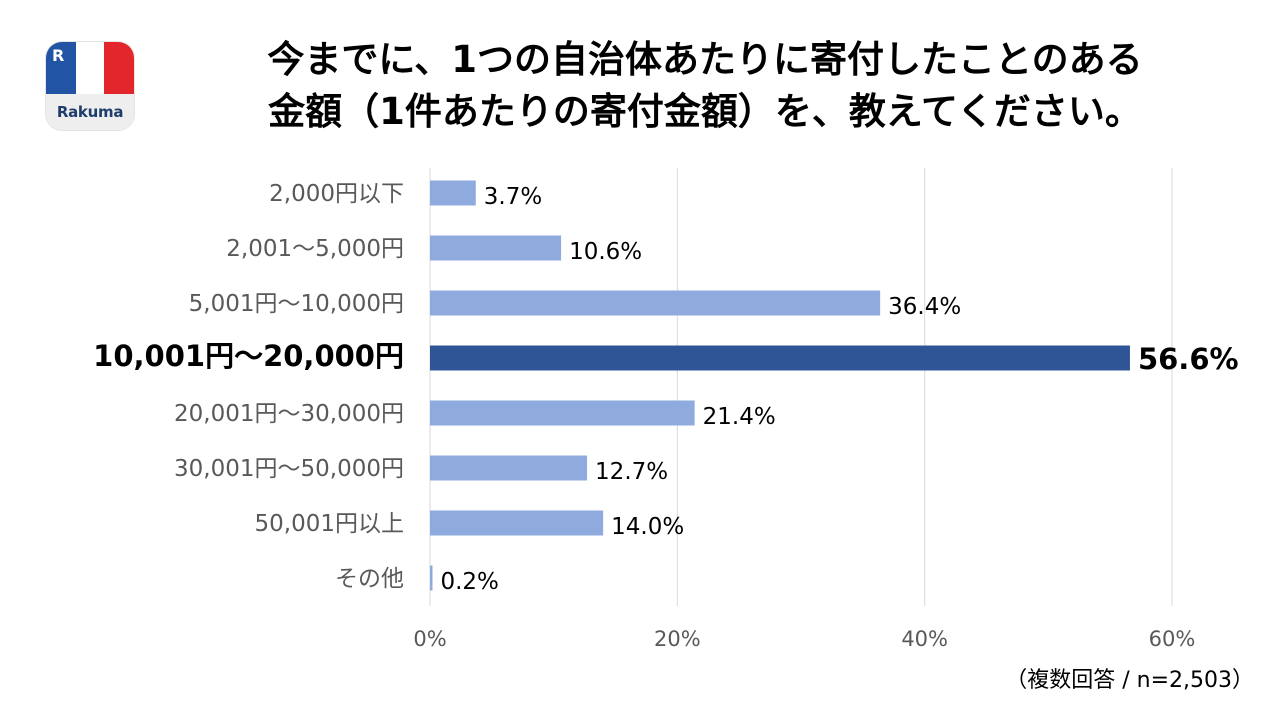  Describe the element at coordinates (513, 197) in the screenshot. I see `value-label-0: 3.7%` at that location.